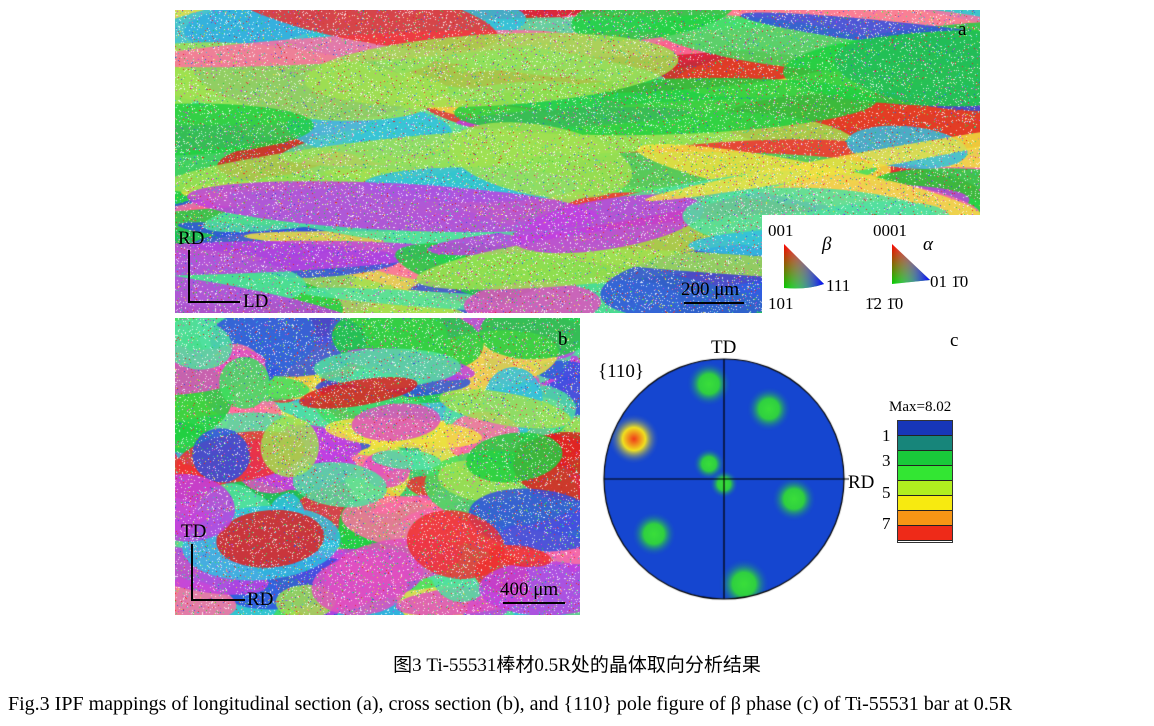 The width and height of the screenshot is (1154, 726). I want to click on beta-ipf-triangle, so click(804, 266).